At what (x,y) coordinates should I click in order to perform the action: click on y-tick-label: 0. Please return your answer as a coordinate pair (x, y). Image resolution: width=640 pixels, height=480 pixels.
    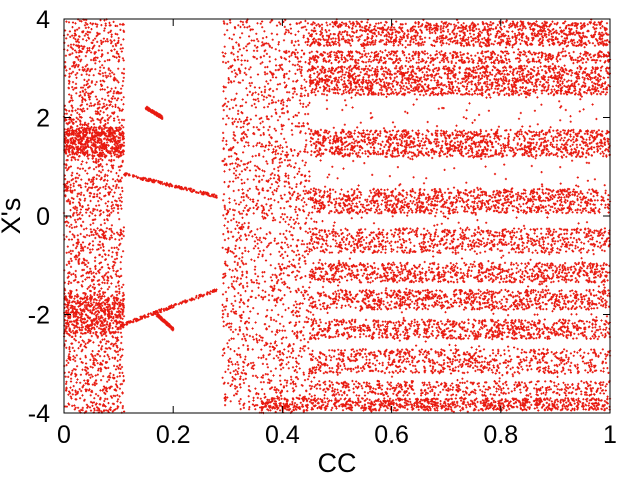
    Looking at the image, I should click on (43, 217).